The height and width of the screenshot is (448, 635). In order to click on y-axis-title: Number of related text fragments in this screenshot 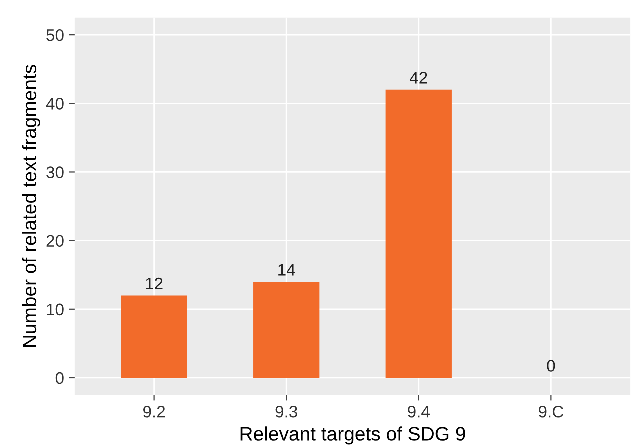, I will do `click(31, 206)`.